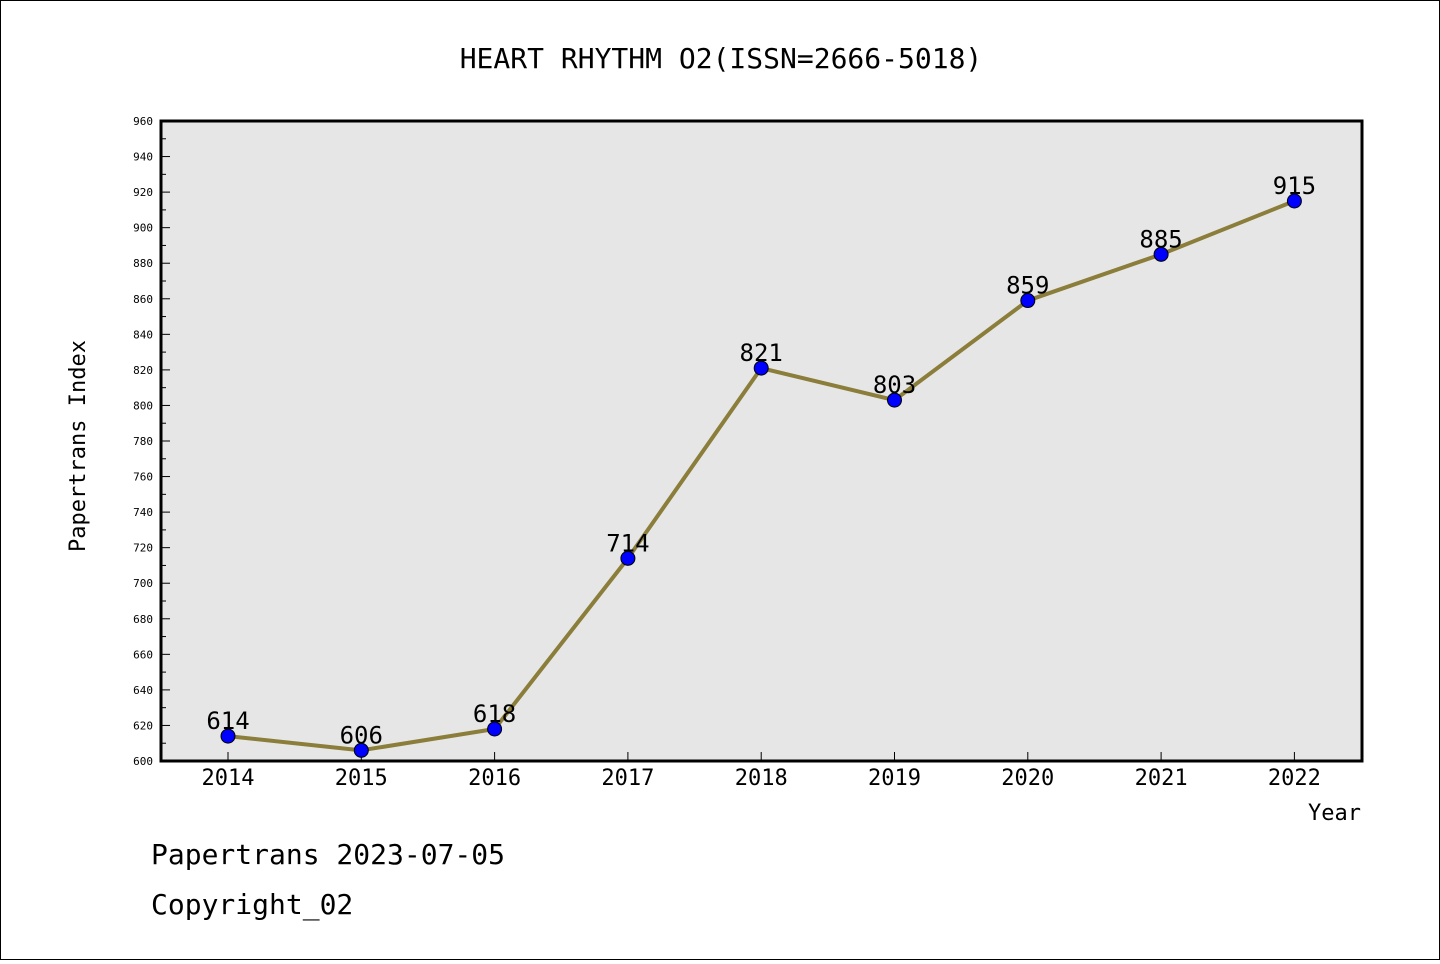  I want to click on y-tick-label: 600, so click(143, 761).